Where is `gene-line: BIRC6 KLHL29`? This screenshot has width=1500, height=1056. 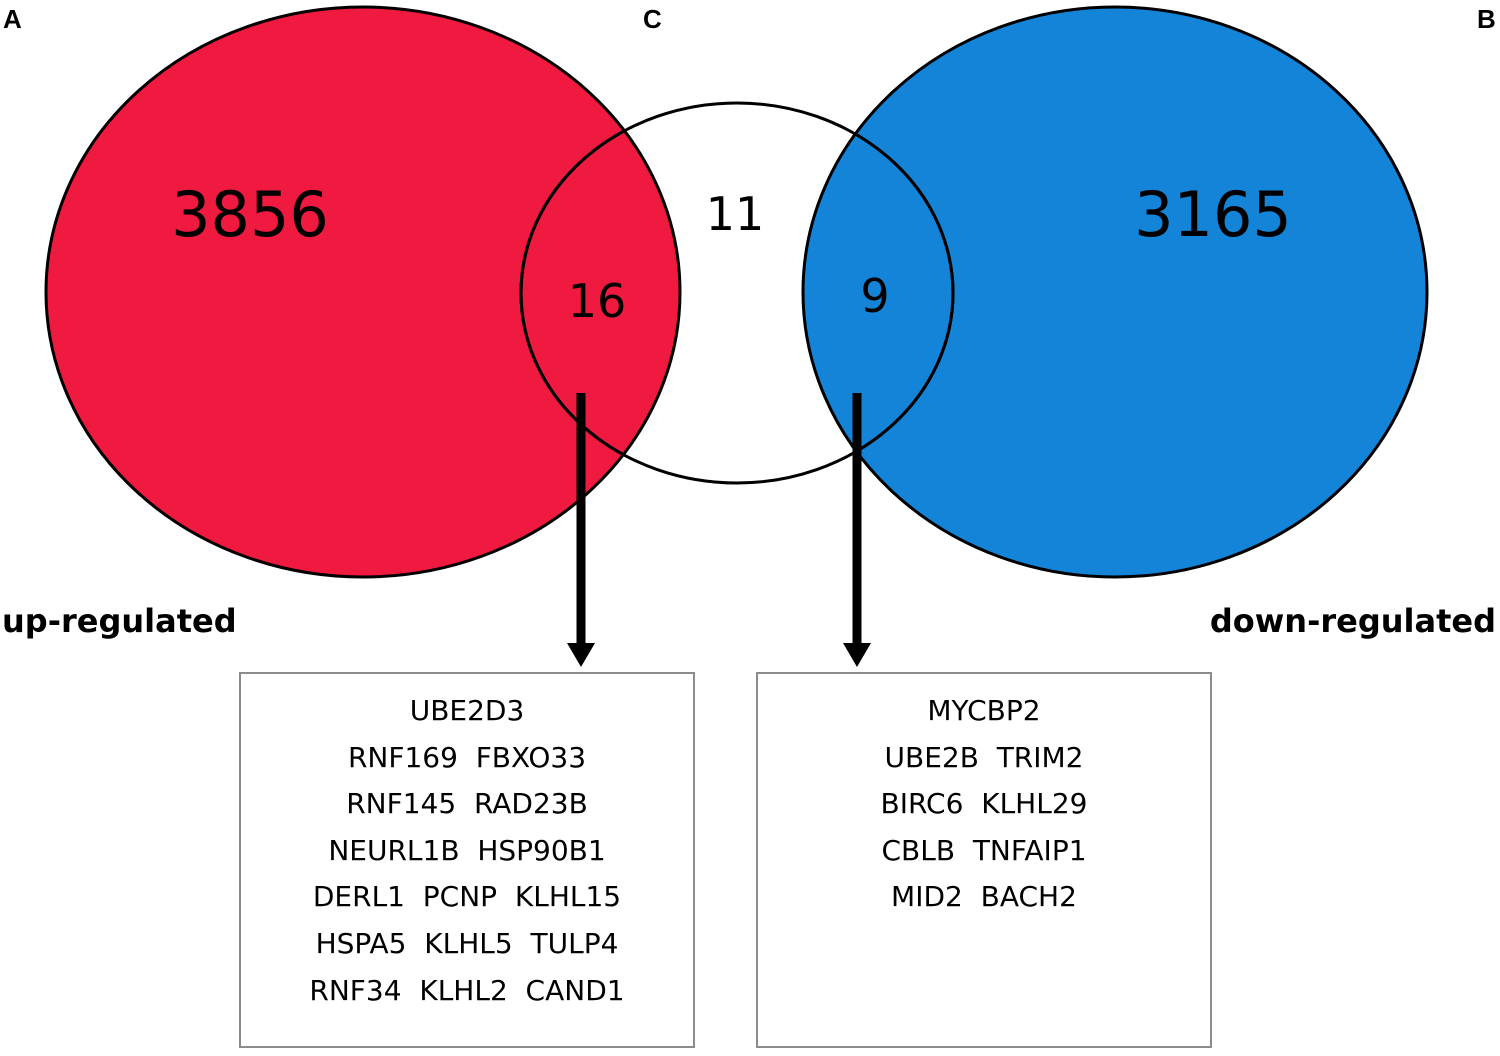
gene-line: BIRC6 KLHL29 is located at coordinates (984, 804).